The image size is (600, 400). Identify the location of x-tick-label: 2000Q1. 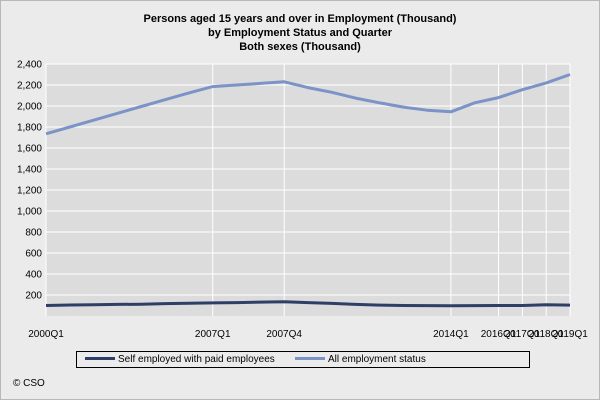
(46, 334).